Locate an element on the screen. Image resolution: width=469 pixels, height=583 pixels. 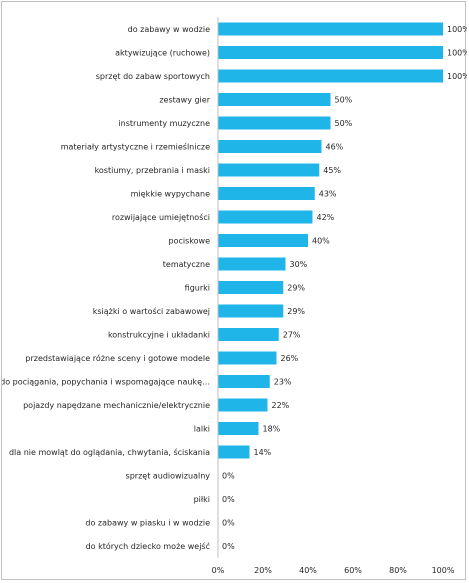
category-label: tematyczne is located at coordinates (186, 264).